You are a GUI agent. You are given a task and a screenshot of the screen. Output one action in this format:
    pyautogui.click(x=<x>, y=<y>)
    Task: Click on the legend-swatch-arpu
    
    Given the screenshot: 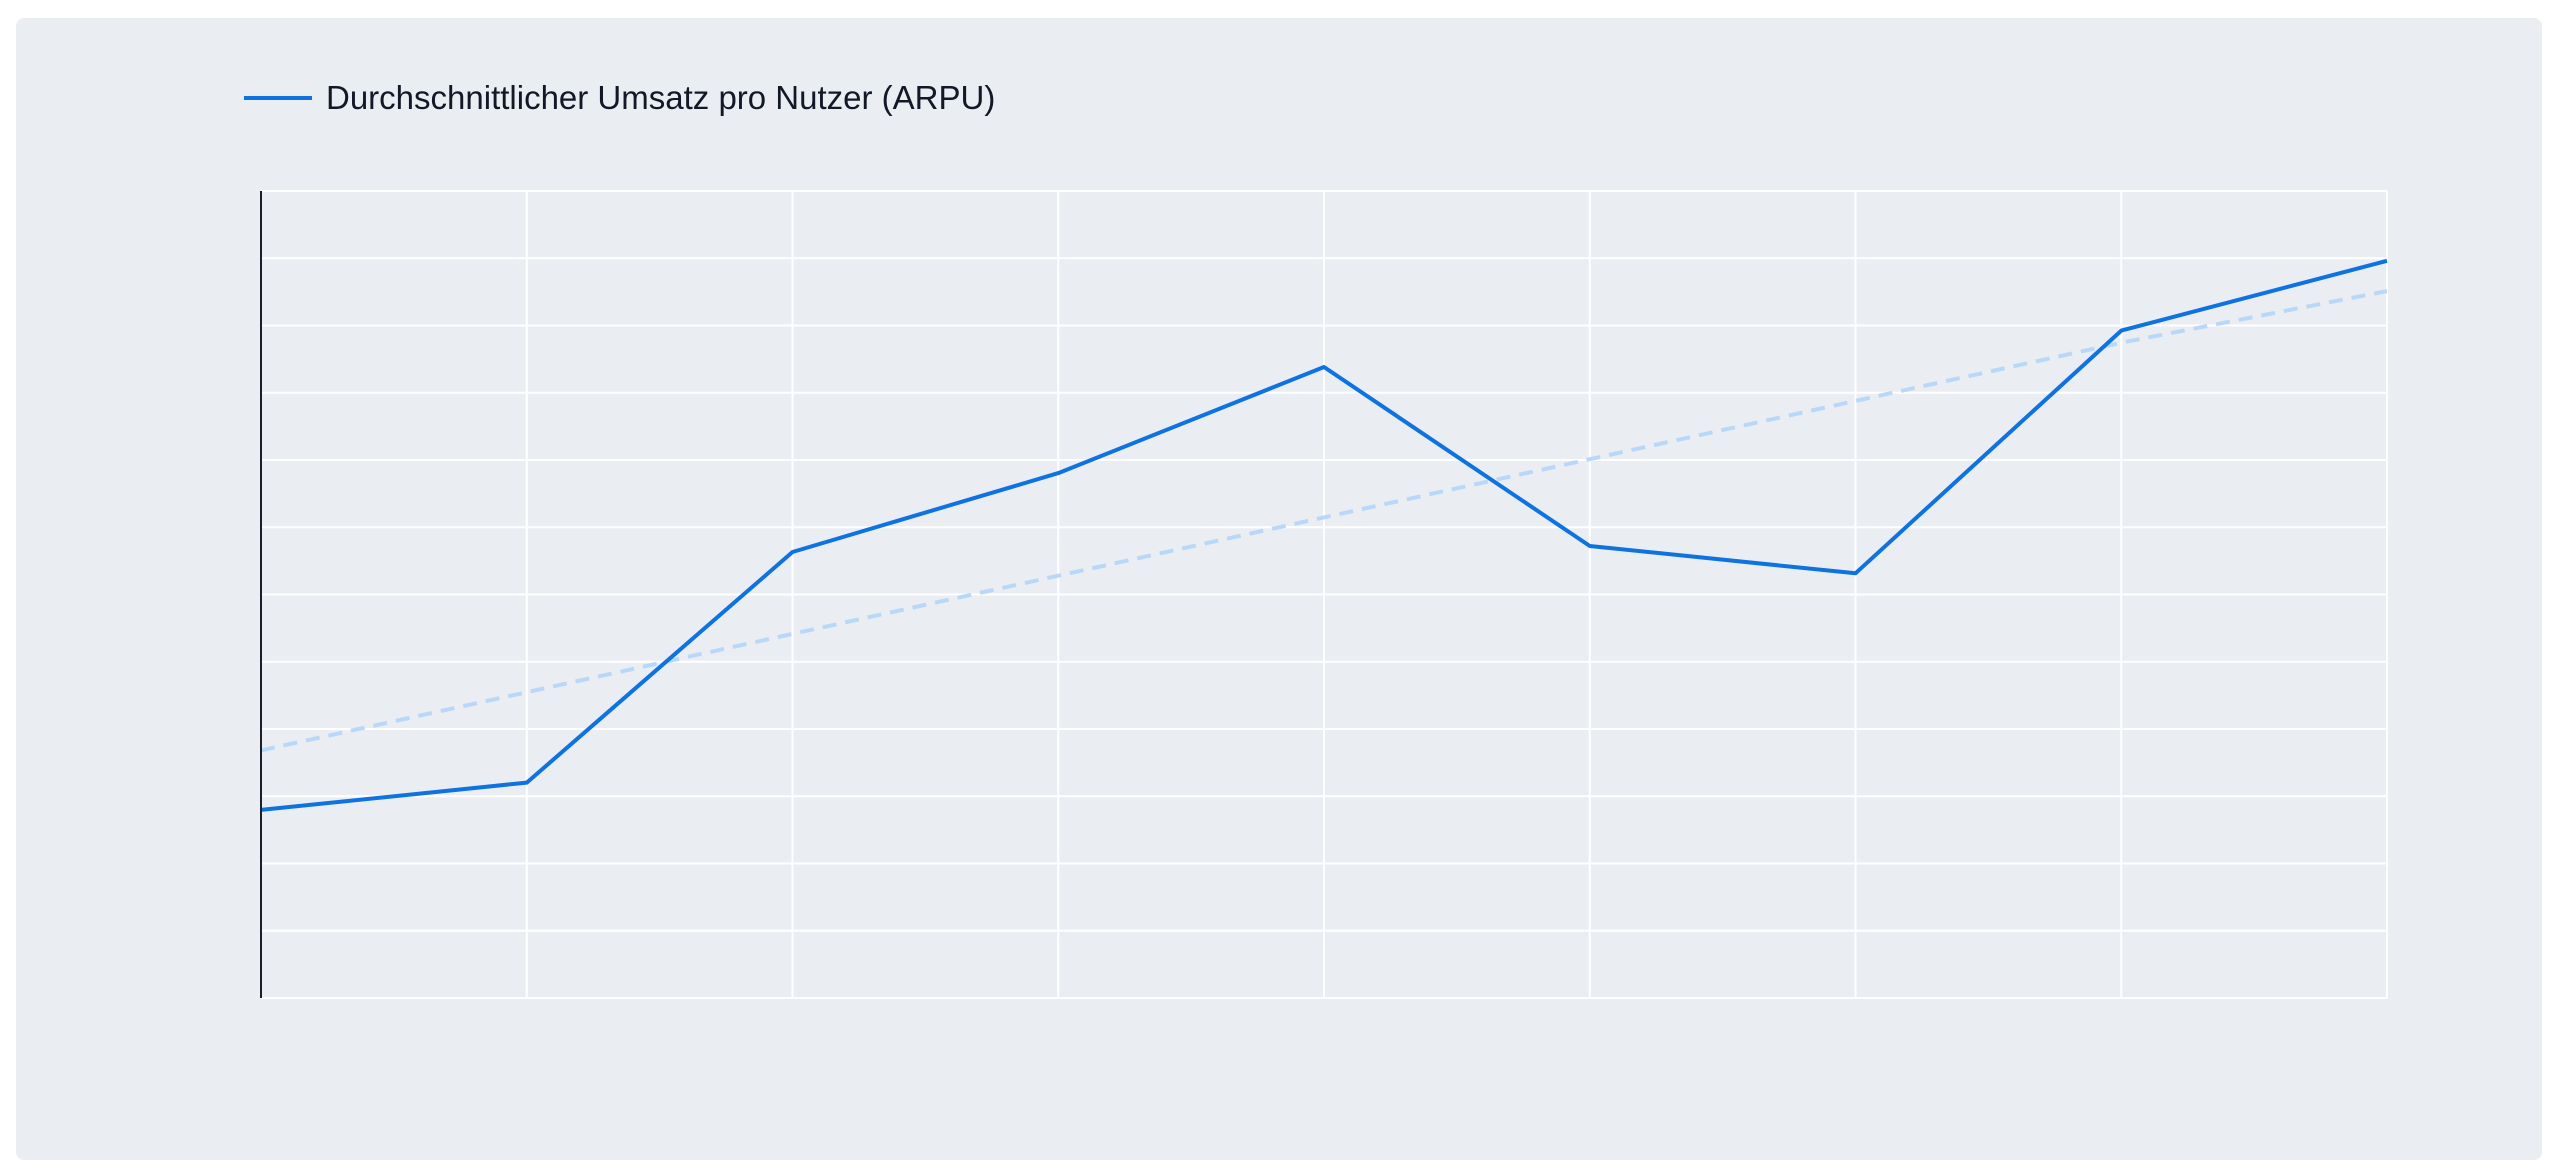 What is the action you would take?
    pyautogui.click(x=278, y=98)
    